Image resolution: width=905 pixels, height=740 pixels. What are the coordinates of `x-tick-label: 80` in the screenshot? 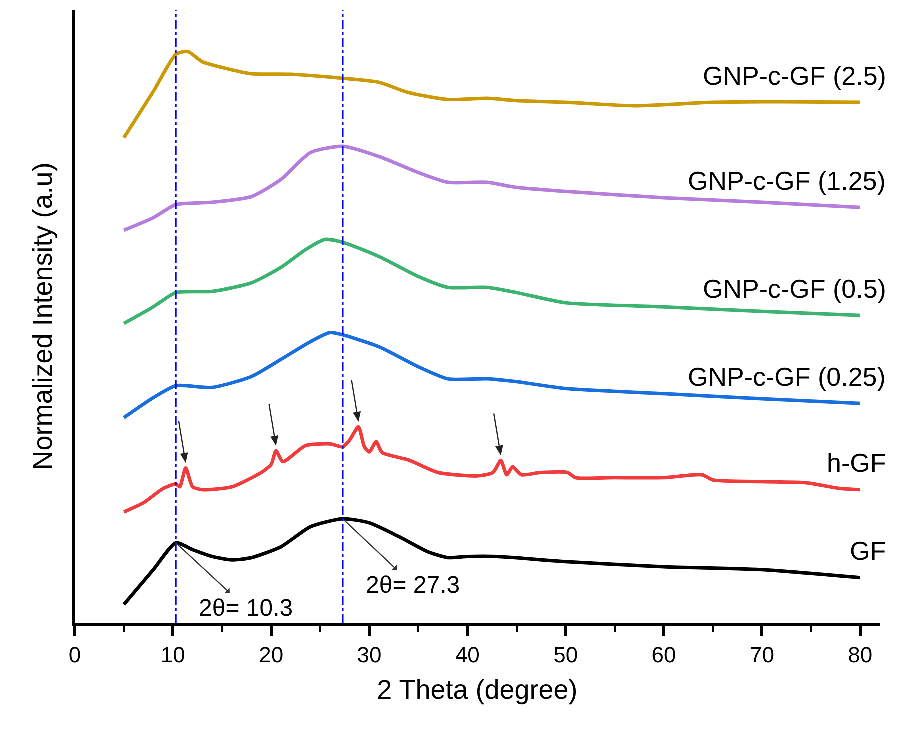 It's located at (860, 655).